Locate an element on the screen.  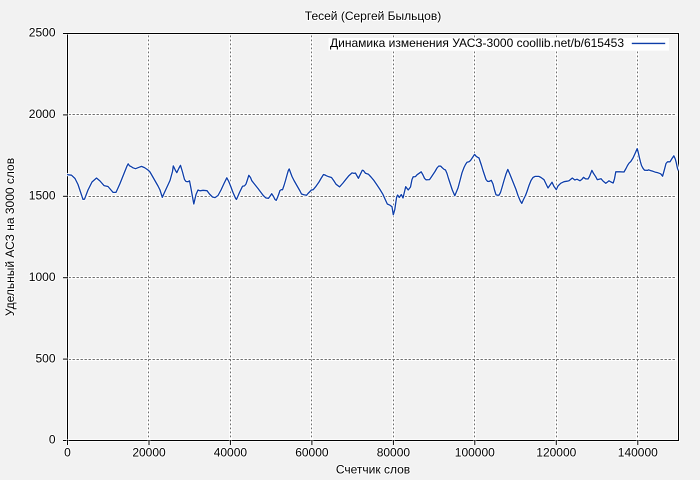
svg-text: Удельный АСЗ на 3000 слов is located at coordinates (10, 237).